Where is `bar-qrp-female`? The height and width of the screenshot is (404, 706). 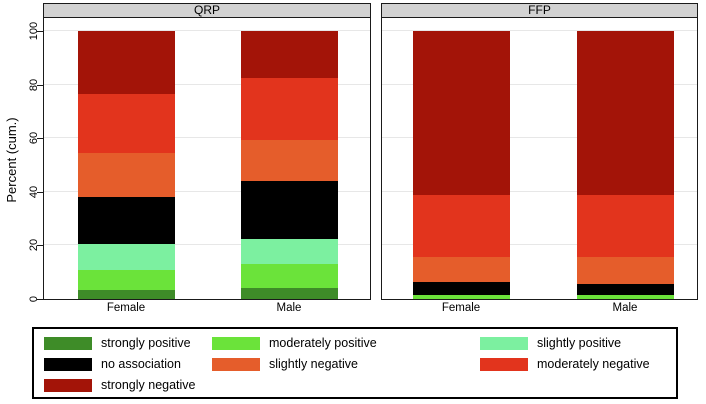
bar-qrp-female is located at coordinates (126, 165).